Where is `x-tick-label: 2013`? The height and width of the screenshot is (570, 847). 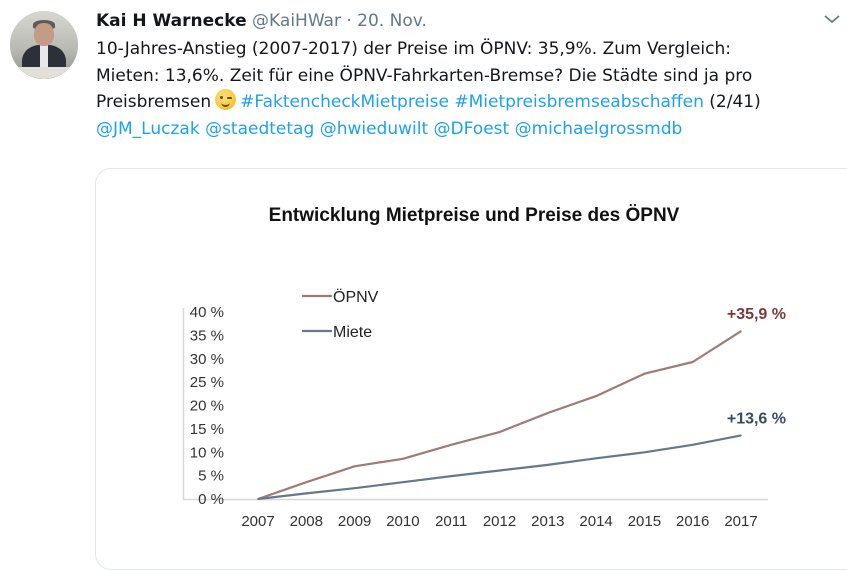
x-tick-label: 2013 is located at coordinates (547, 521).